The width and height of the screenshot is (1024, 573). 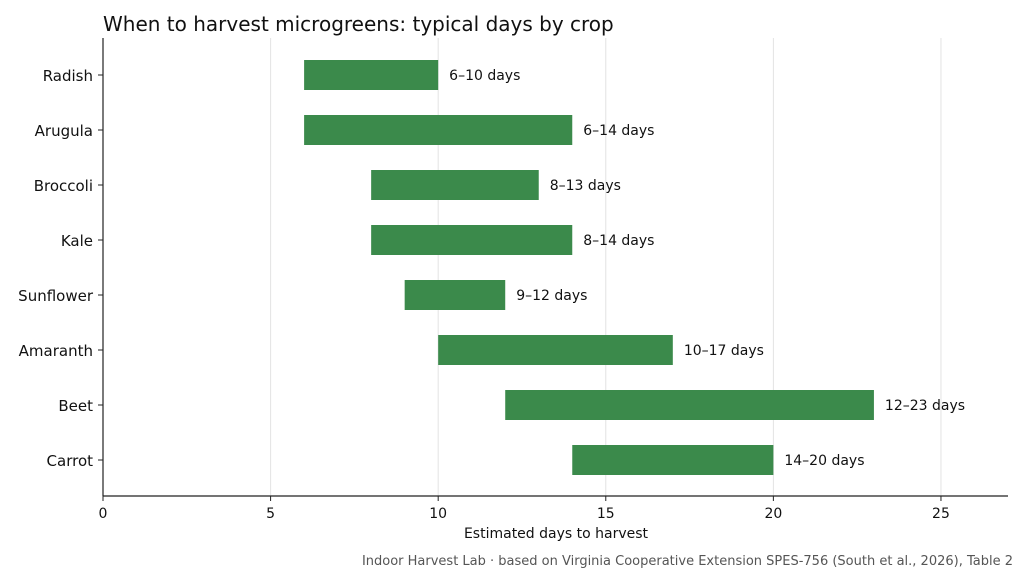 What do you see at coordinates (438, 514) in the screenshot?
I see `x-tick-label-10: 10` at bounding box center [438, 514].